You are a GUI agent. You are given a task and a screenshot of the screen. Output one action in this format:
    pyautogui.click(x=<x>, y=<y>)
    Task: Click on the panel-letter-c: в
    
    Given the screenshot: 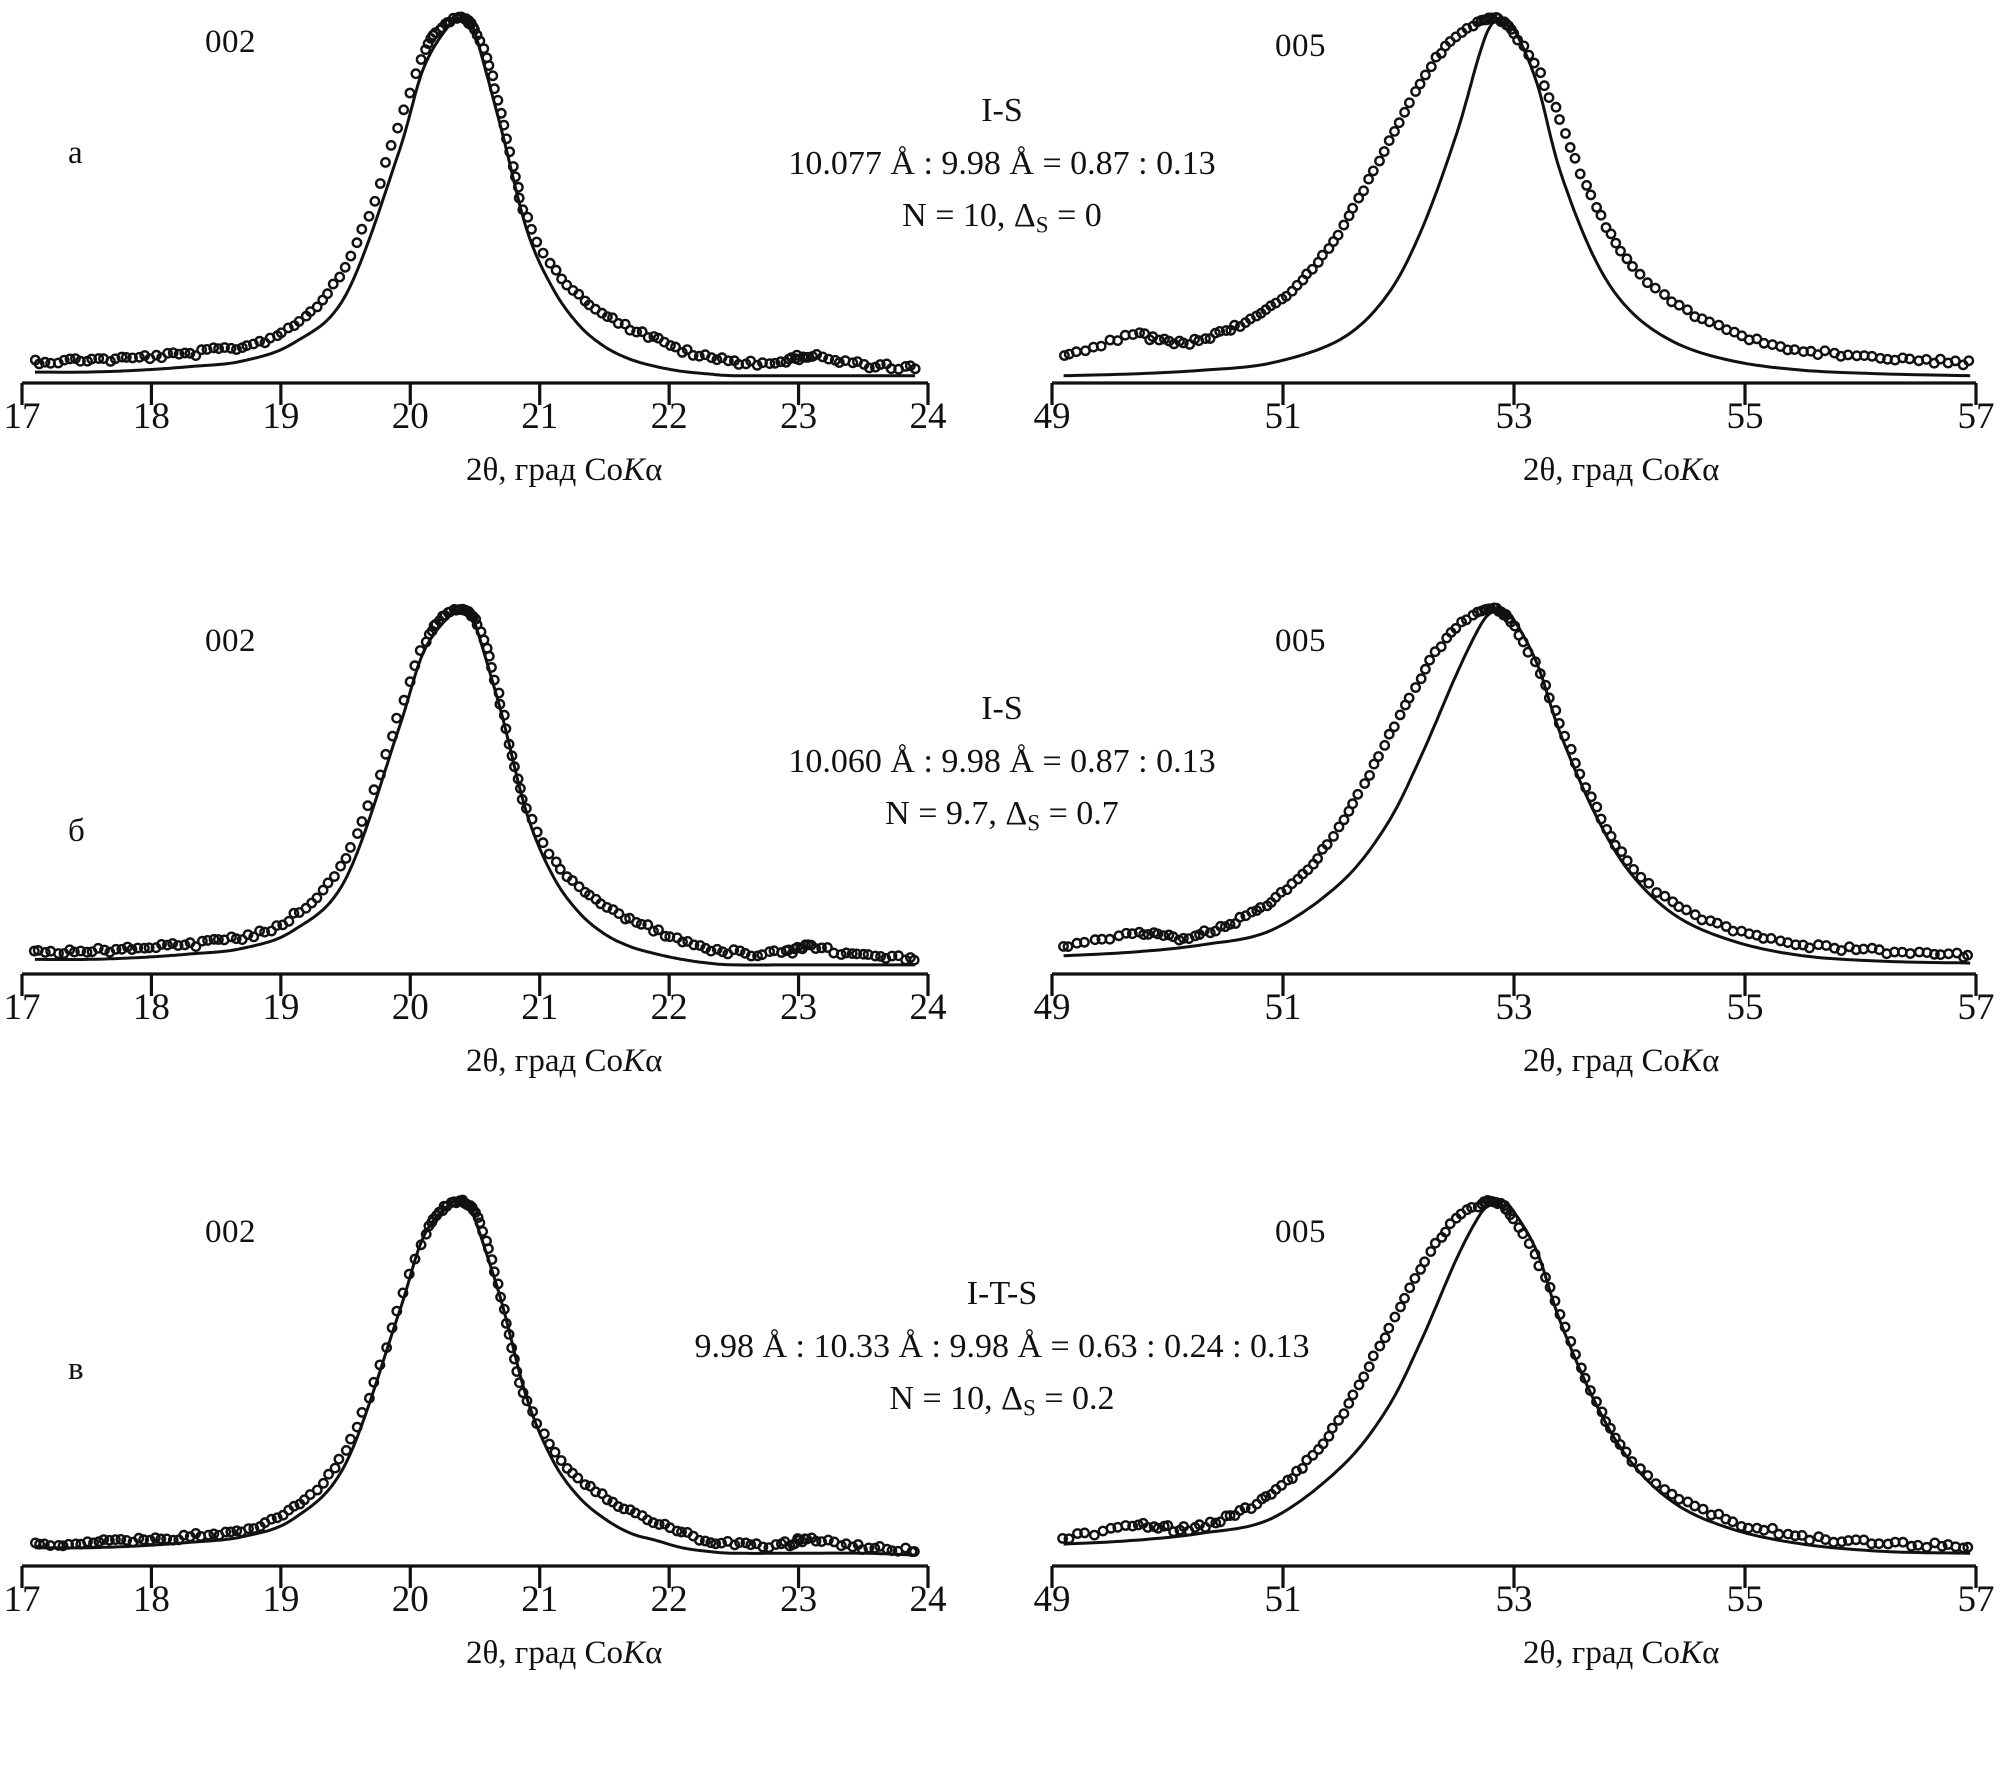 What is the action you would take?
    pyautogui.click(x=76, y=1369)
    